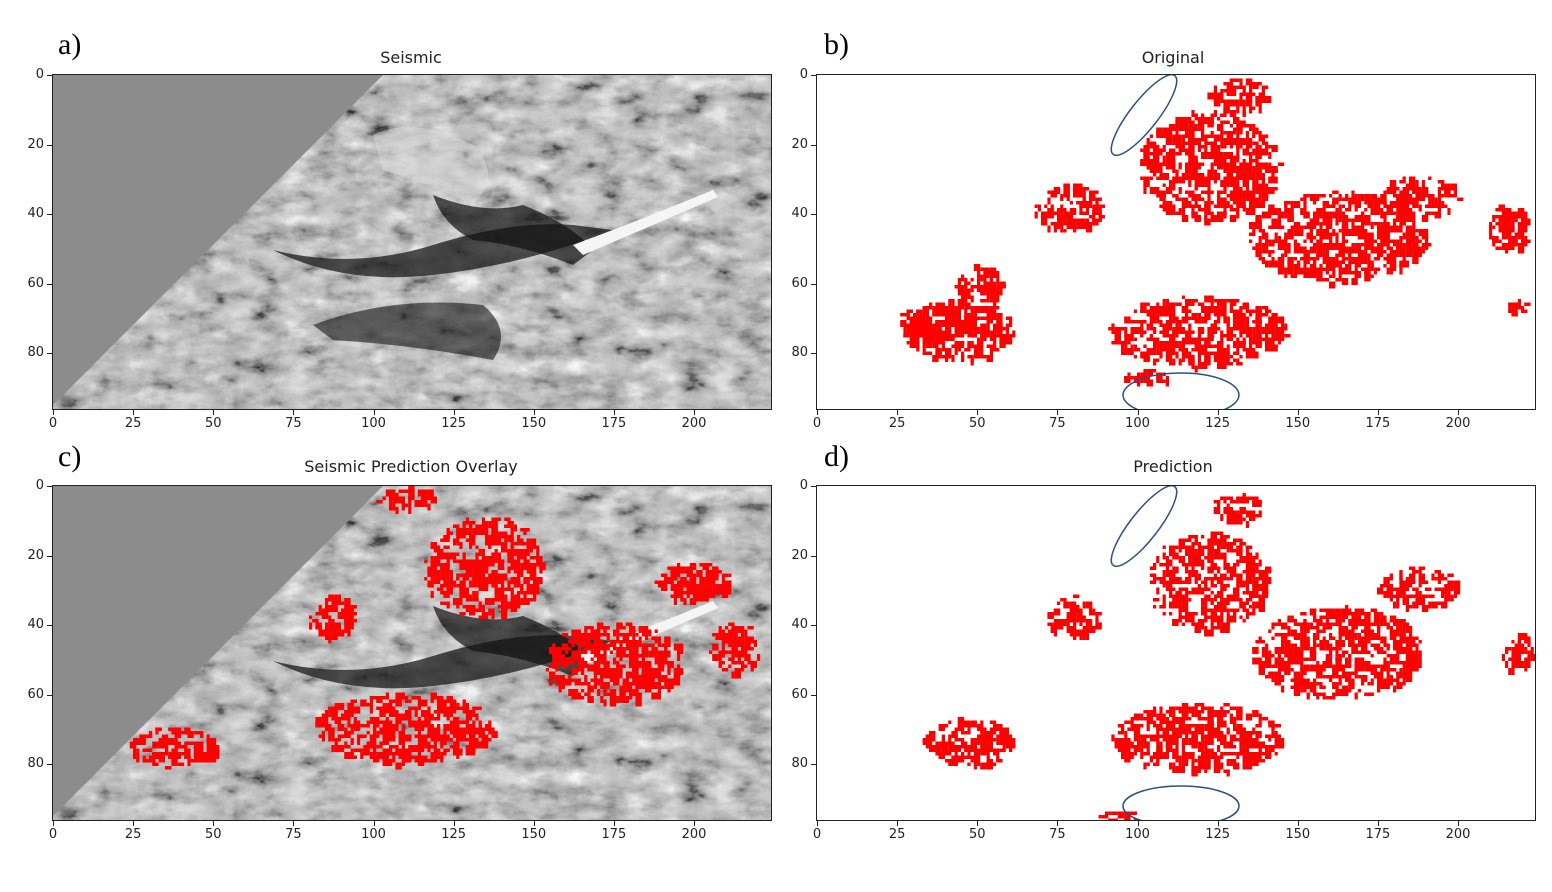 This screenshot has height=892, width=1552. What do you see at coordinates (836, 44) in the screenshot?
I see `panel-b-letter: b)` at bounding box center [836, 44].